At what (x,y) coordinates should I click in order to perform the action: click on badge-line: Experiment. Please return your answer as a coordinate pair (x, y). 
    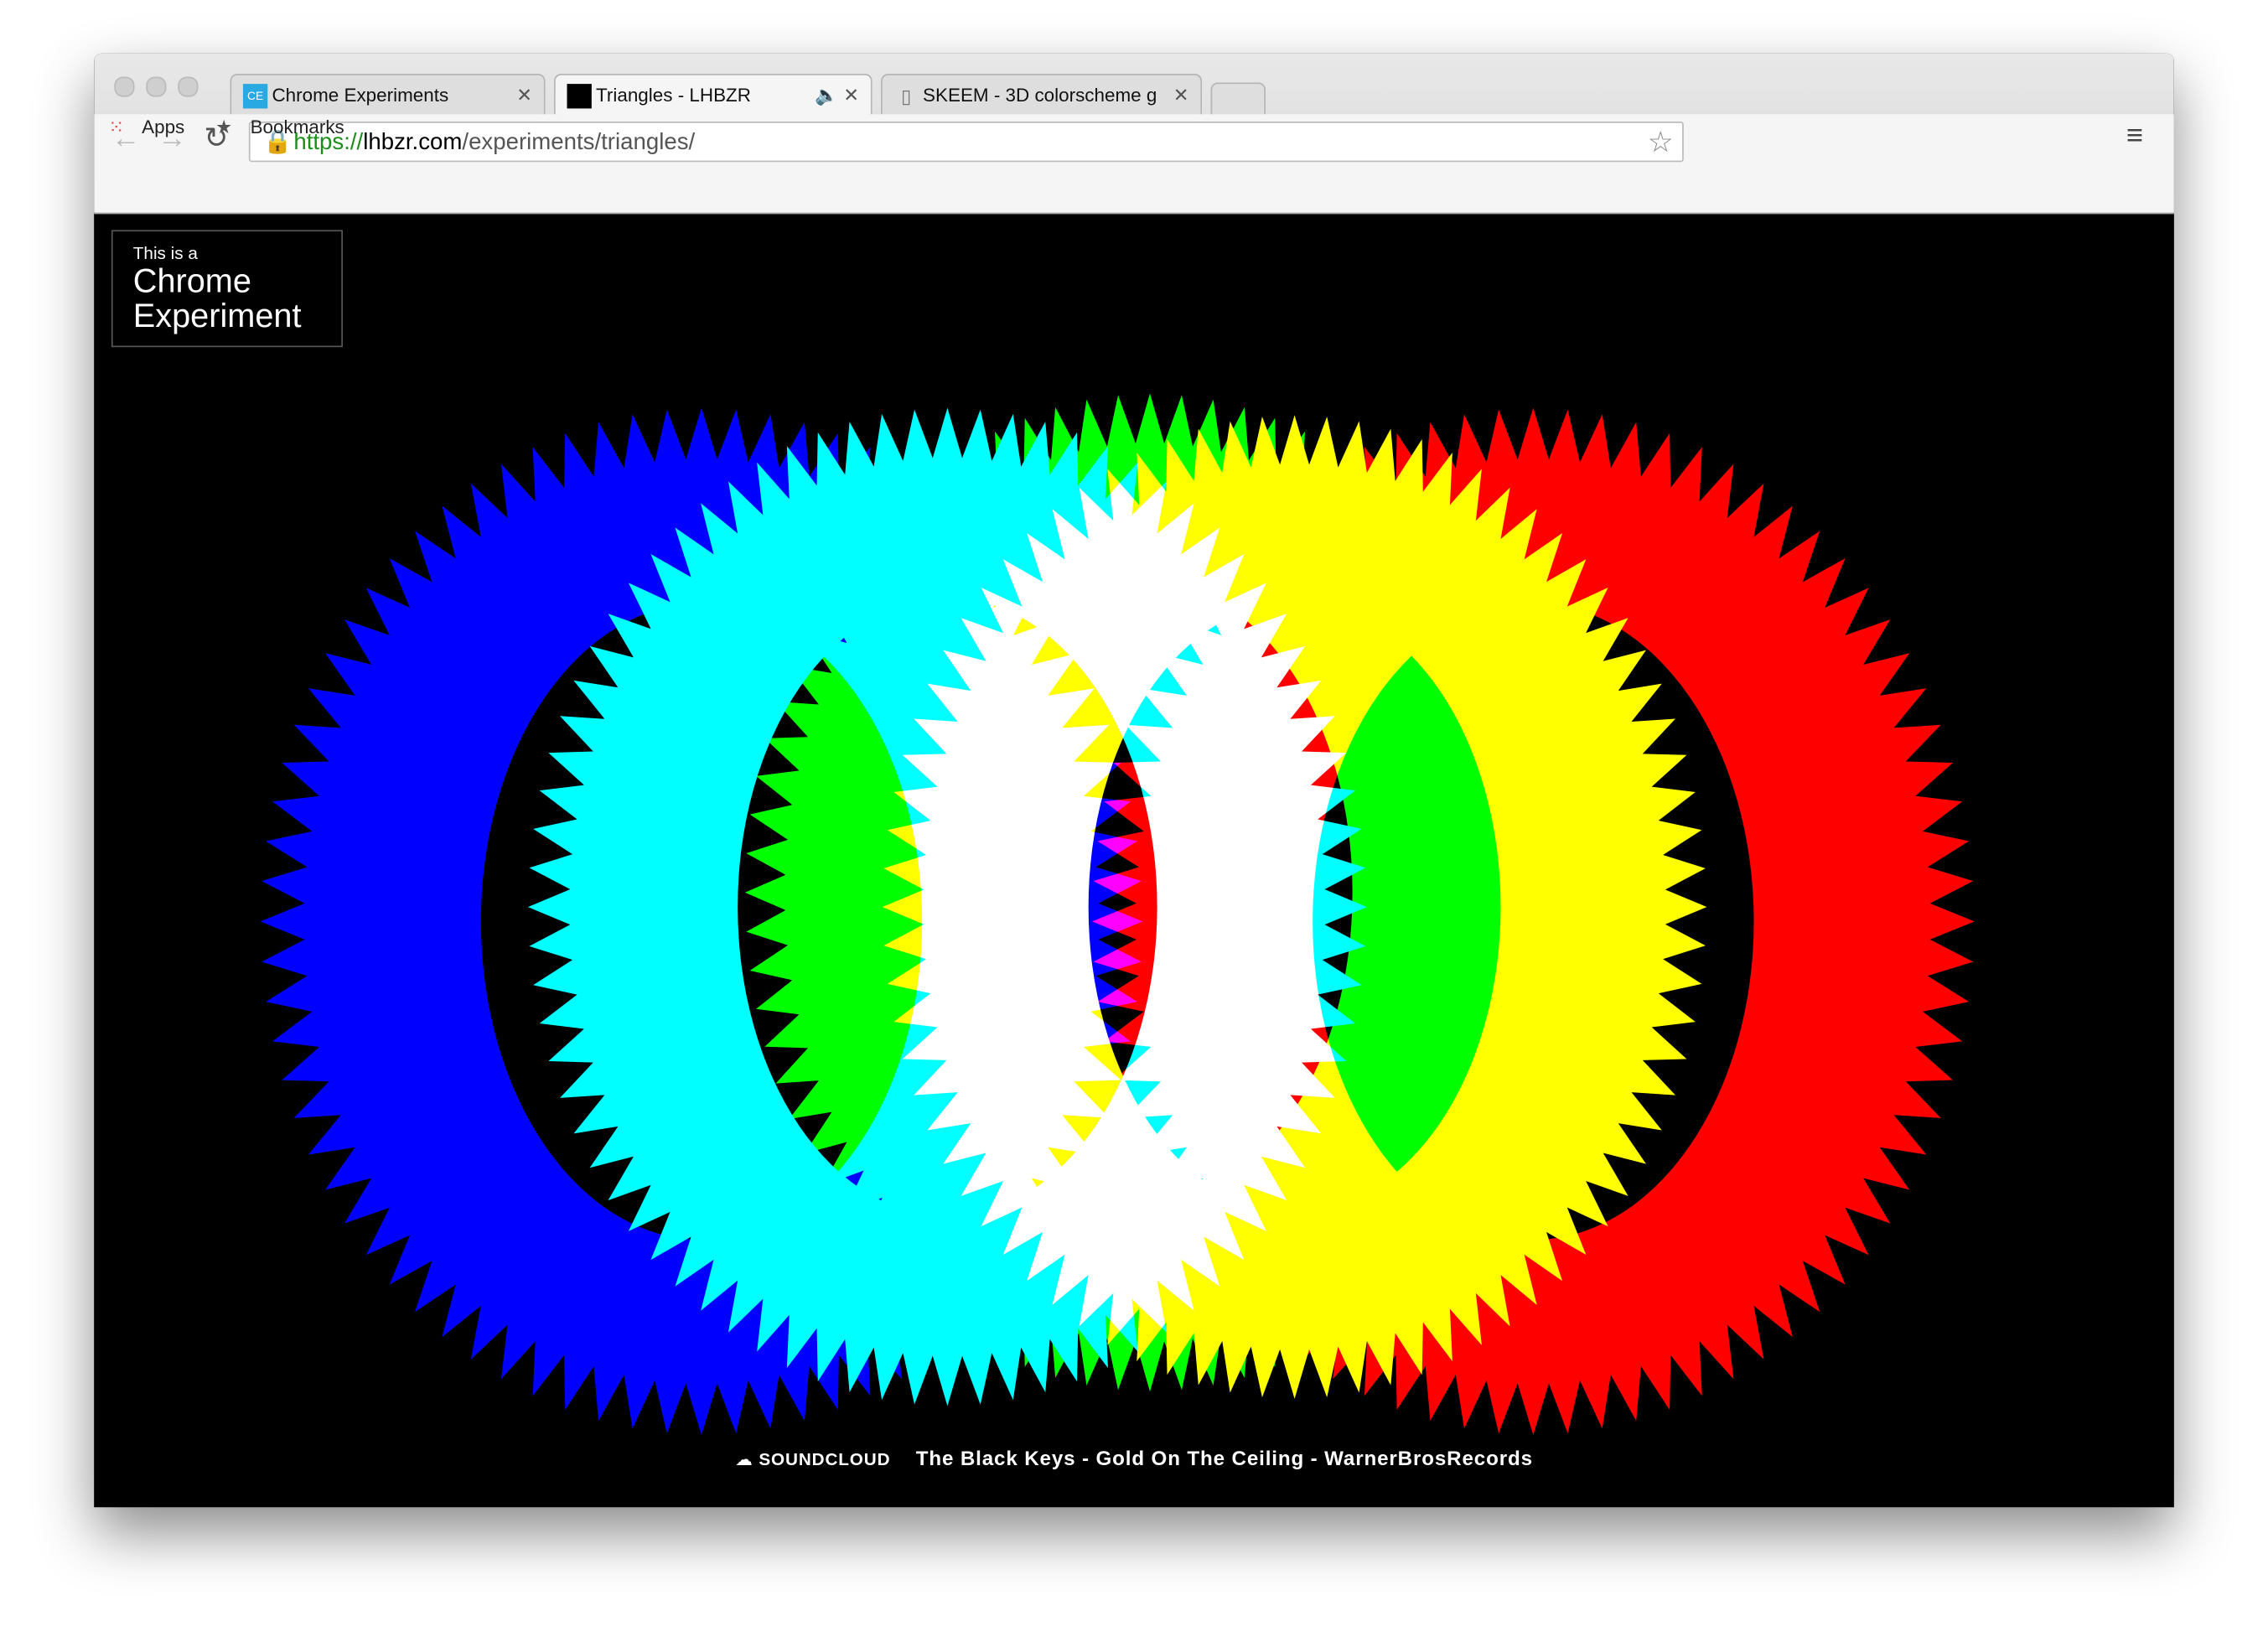
    Looking at the image, I should click on (217, 315).